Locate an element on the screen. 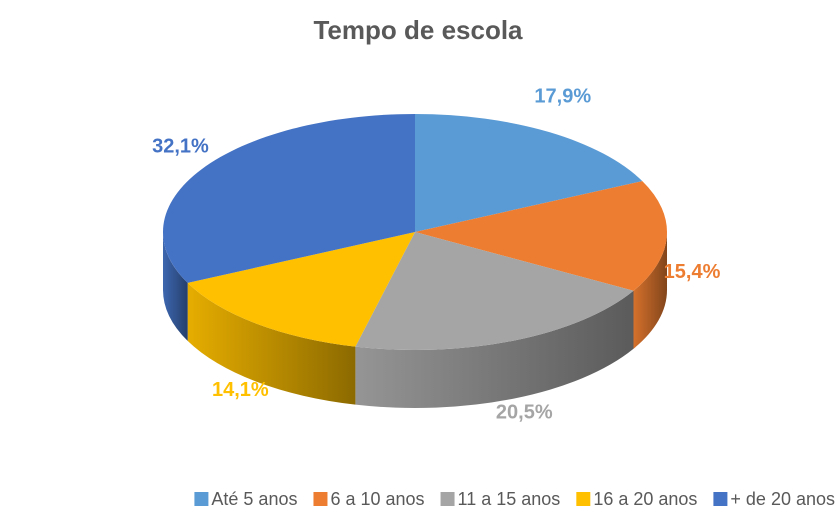  legend-label: 16 a 20 anos is located at coordinates (645, 499).